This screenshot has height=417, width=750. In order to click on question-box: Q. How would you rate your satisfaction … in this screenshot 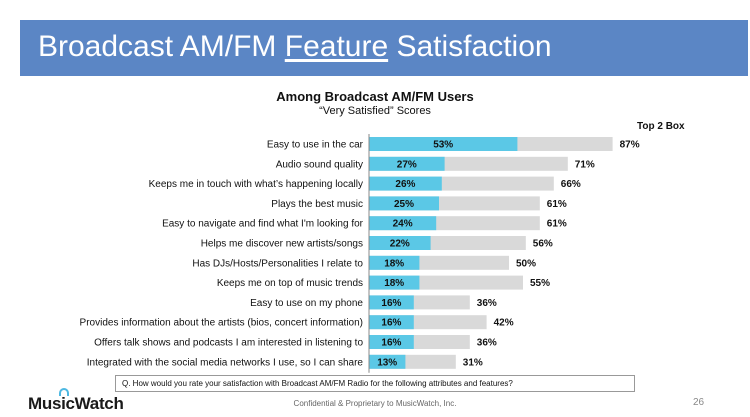, I will do `click(375, 383)`.